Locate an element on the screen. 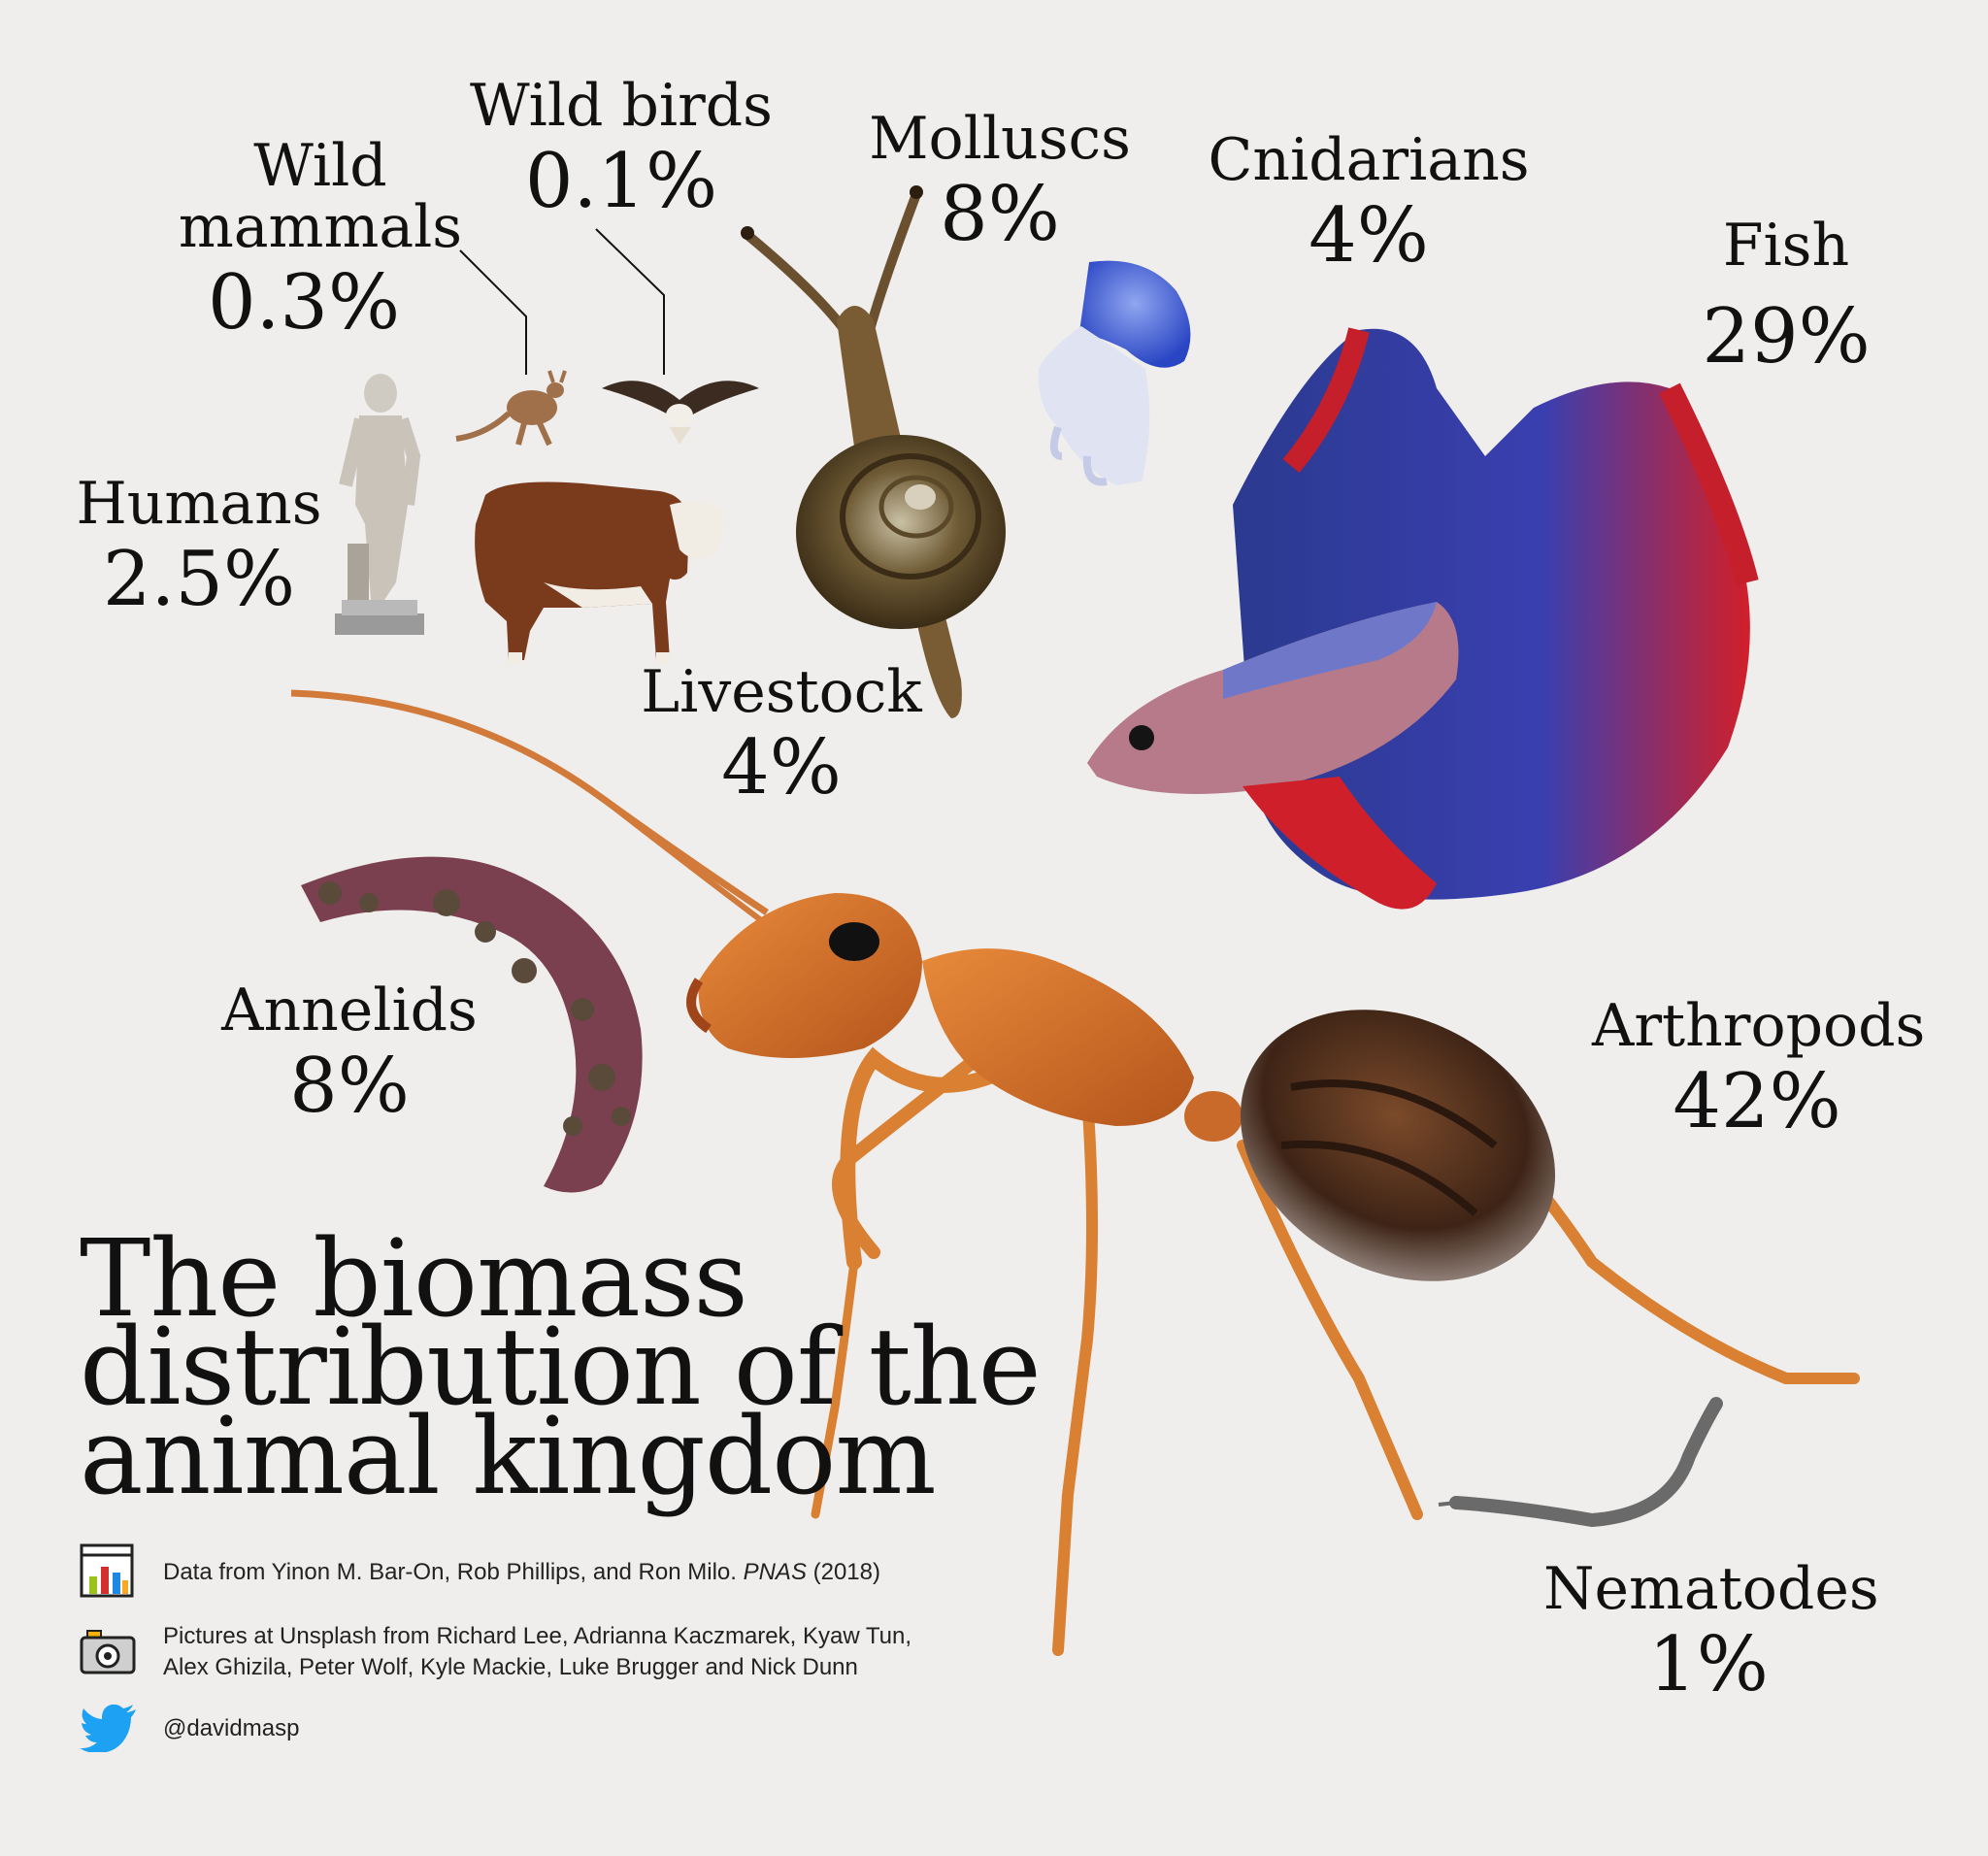  nematode-illustration is located at coordinates (1581, 1462).